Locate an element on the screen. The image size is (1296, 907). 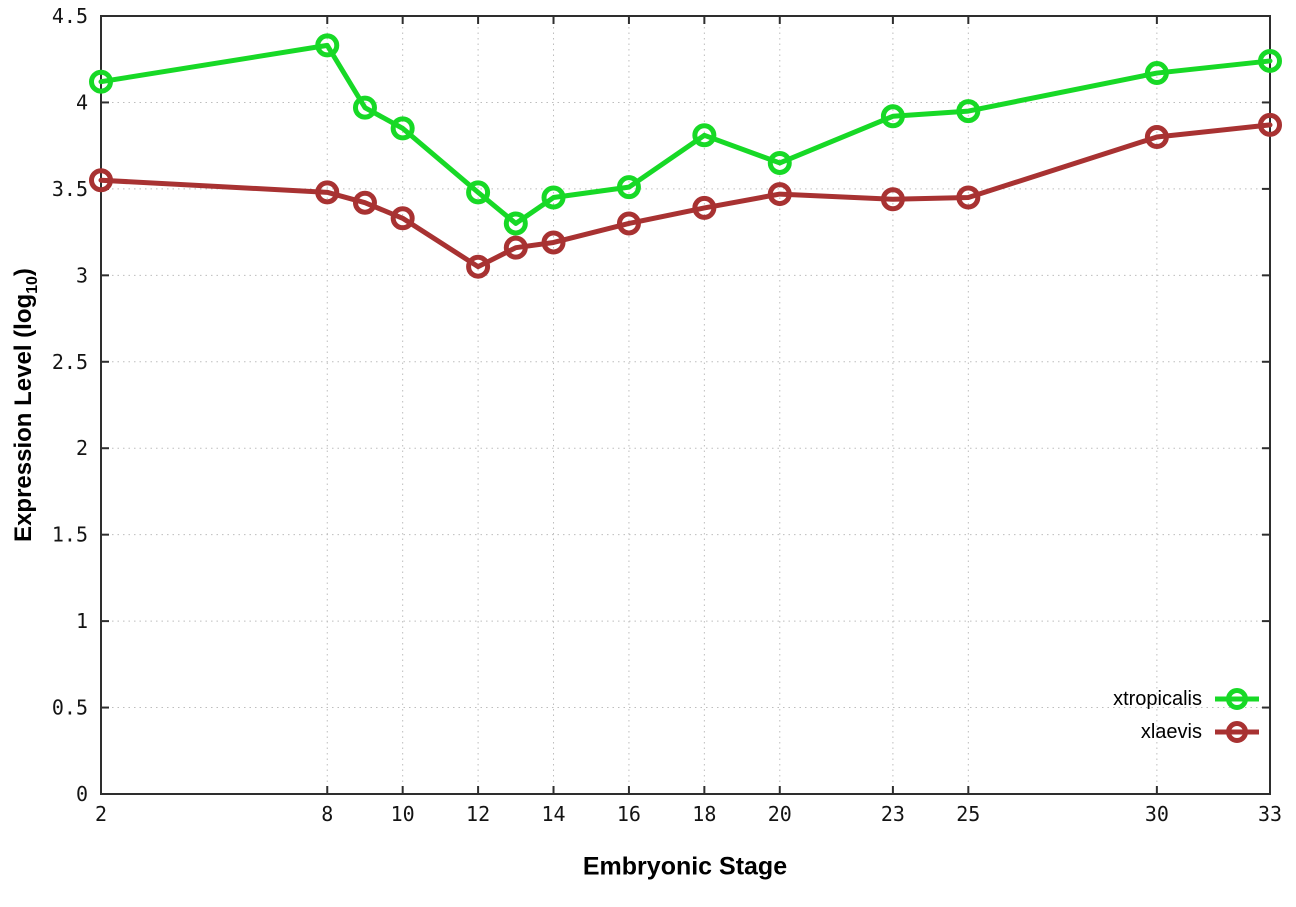
legend: xtropicalis xlaevis is located at coordinates (1186, 715).